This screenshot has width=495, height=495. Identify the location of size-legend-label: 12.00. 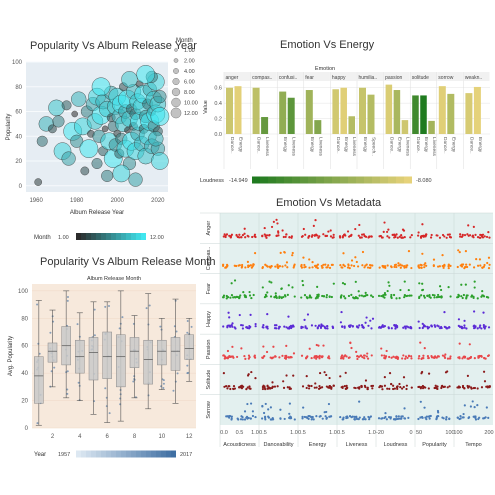
(191, 114).